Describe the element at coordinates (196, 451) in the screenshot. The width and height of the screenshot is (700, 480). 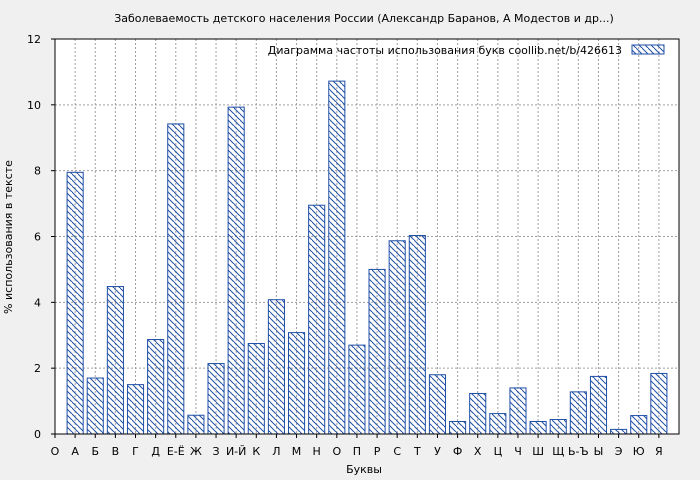
I see `x-tick-label: Ж` at that location.